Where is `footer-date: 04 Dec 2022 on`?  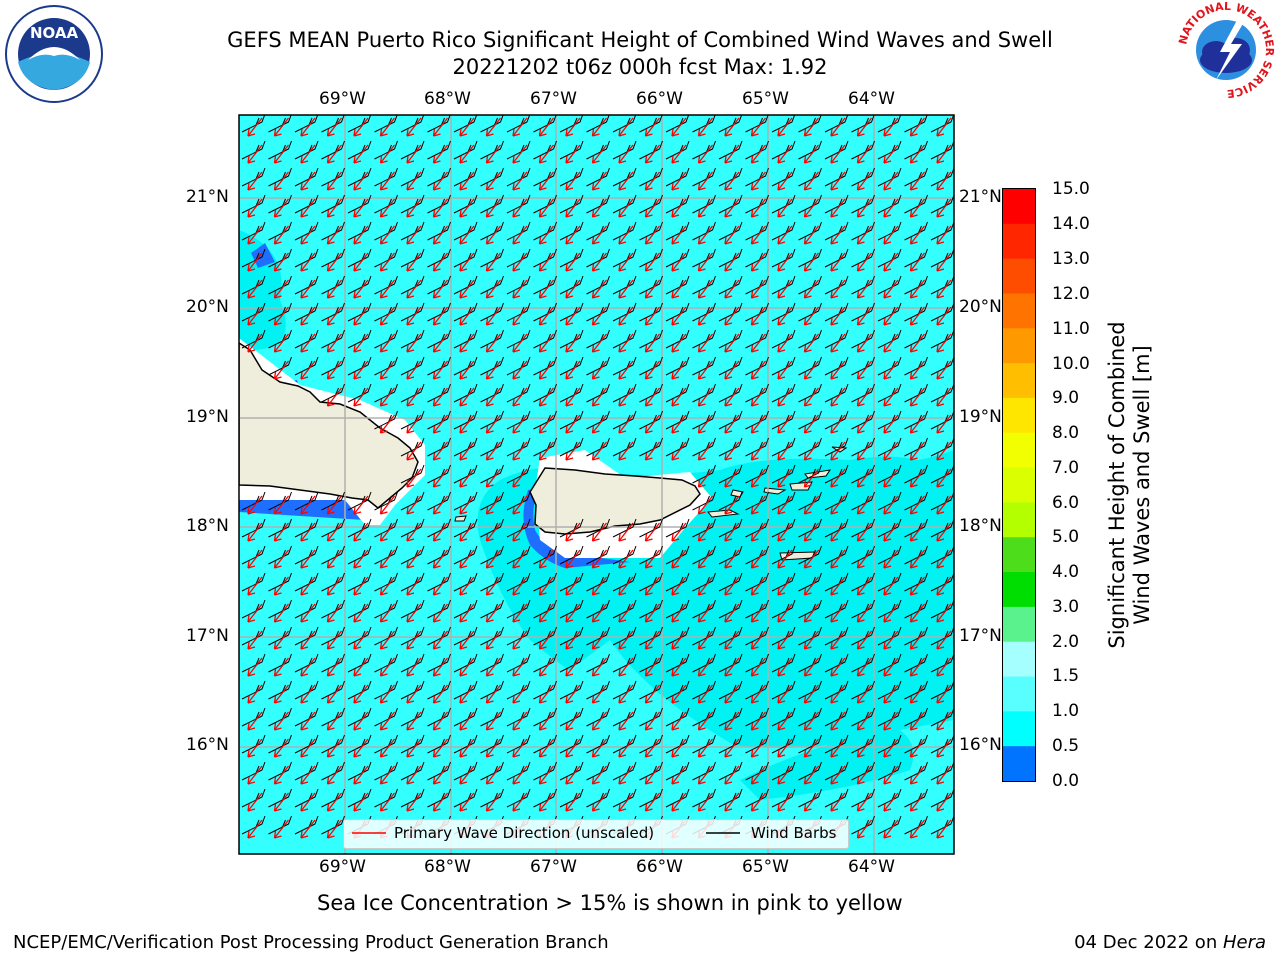 footer-date: 04 Dec 2022 on is located at coordinates (1148, 942).